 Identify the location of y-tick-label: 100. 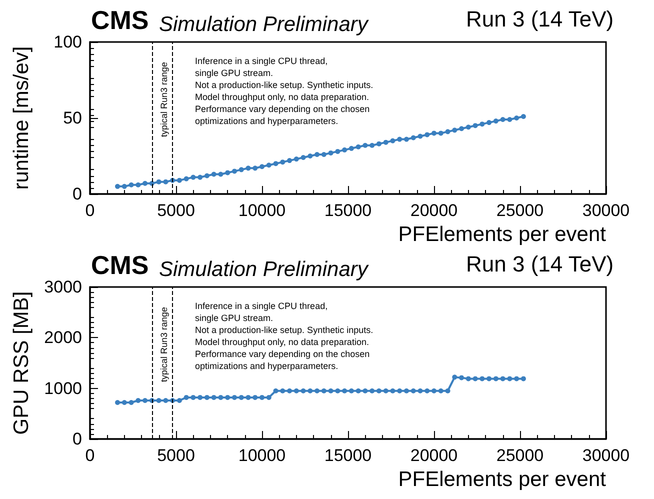
(68, 42).